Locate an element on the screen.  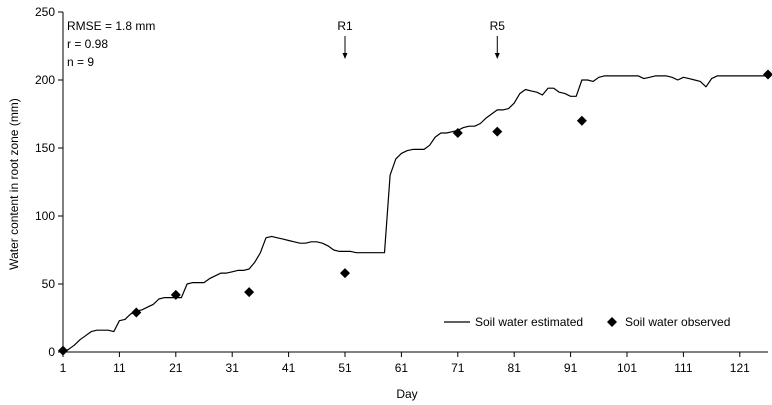
legend-estimated-label: Soil water estimated is located at coordinates (529, 322).